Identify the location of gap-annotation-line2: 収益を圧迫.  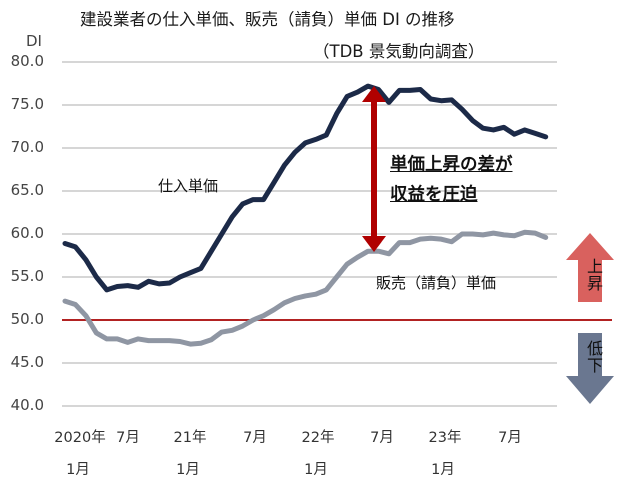
(434, 195).